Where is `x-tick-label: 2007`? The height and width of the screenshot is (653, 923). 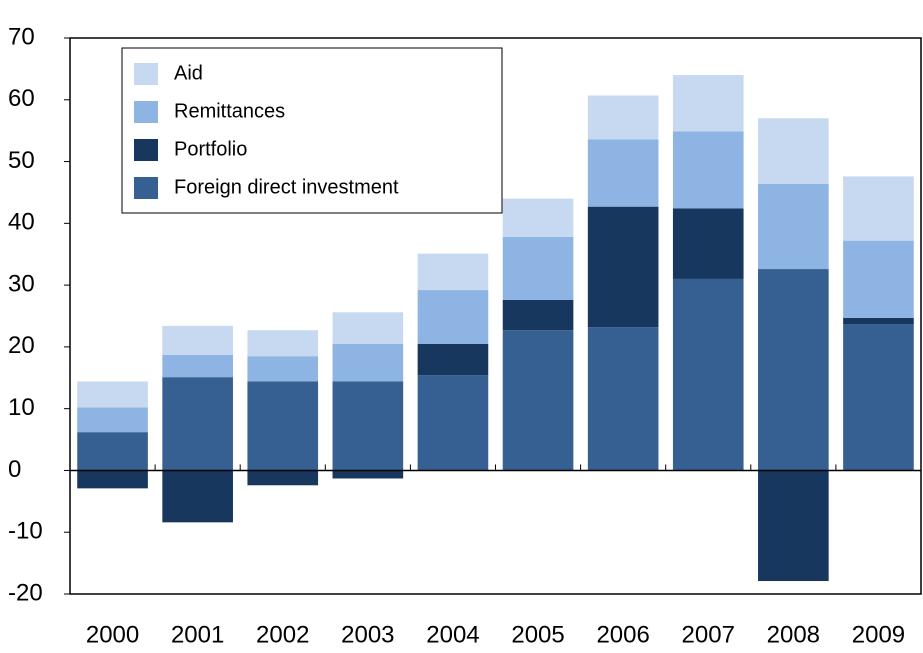
x-tick-label: 2007 is located at coordinates (708, 634).